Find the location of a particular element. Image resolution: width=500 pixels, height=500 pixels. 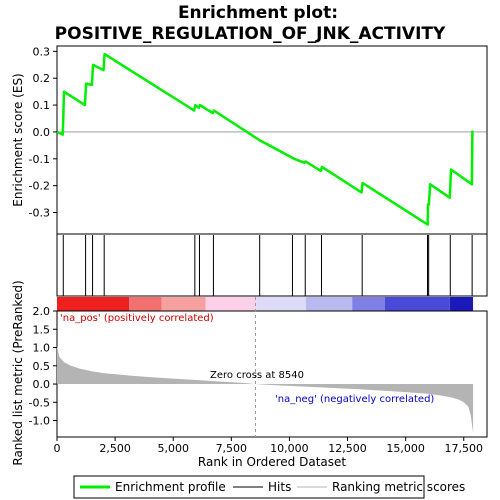

metric-y-tick-label: 0.0 is located at coordinates (42, 384).